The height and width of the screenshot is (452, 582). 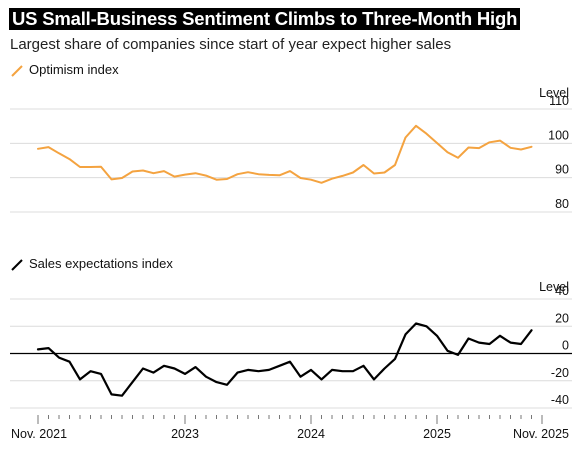 What do you see at coordinates (560, 400) in the screenshot?
I see `sales-ytick-label: -40` at bounding box center [560, 400].